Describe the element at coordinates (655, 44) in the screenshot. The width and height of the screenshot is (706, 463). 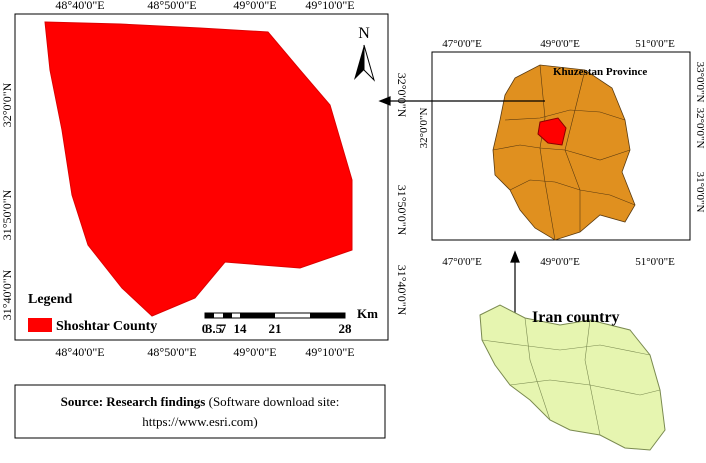
I see `inset-top-tick: 51°0'0"E` at that location.